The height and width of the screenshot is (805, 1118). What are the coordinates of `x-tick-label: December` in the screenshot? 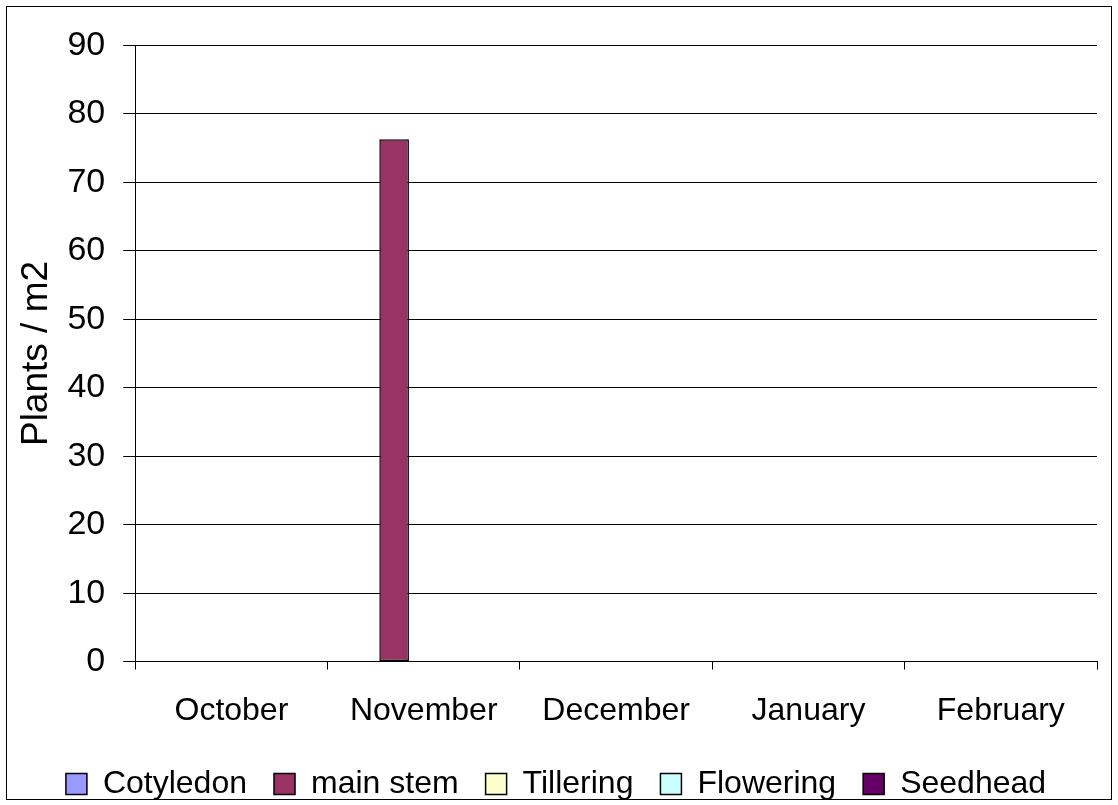 It's located at (616, 708).